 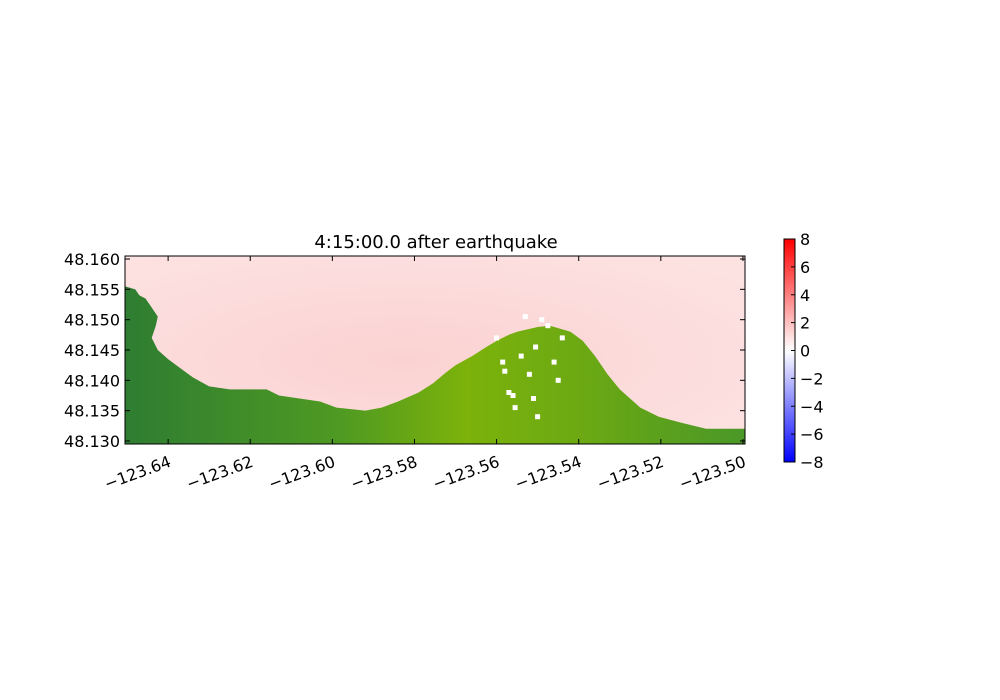 What do you see at coordinates (713, 473) in the screenshot?
I see `x-tick-label: −123.50` at bounding box center [713, 473].